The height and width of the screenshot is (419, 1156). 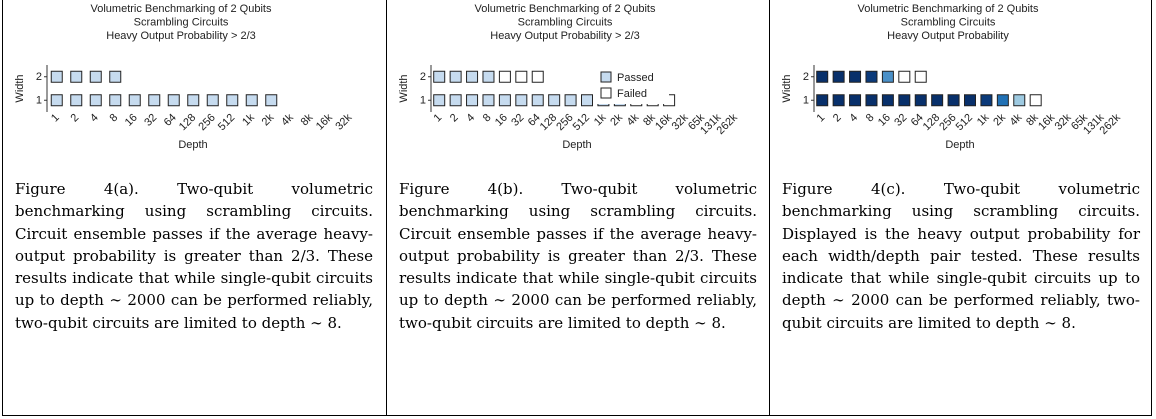 What do you see at coordinates (343, 121) in the screenshot?
I see `x-tick-label: 32k` at bounding box center [343, 121].